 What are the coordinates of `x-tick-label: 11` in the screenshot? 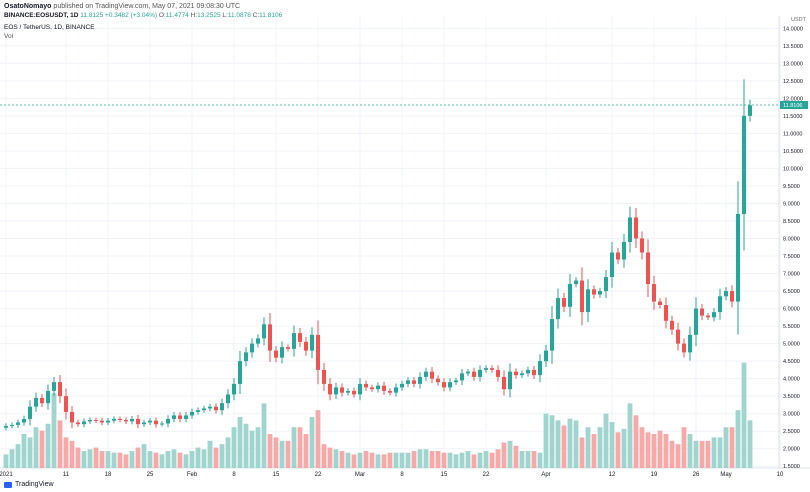 It's located at (66, 475).